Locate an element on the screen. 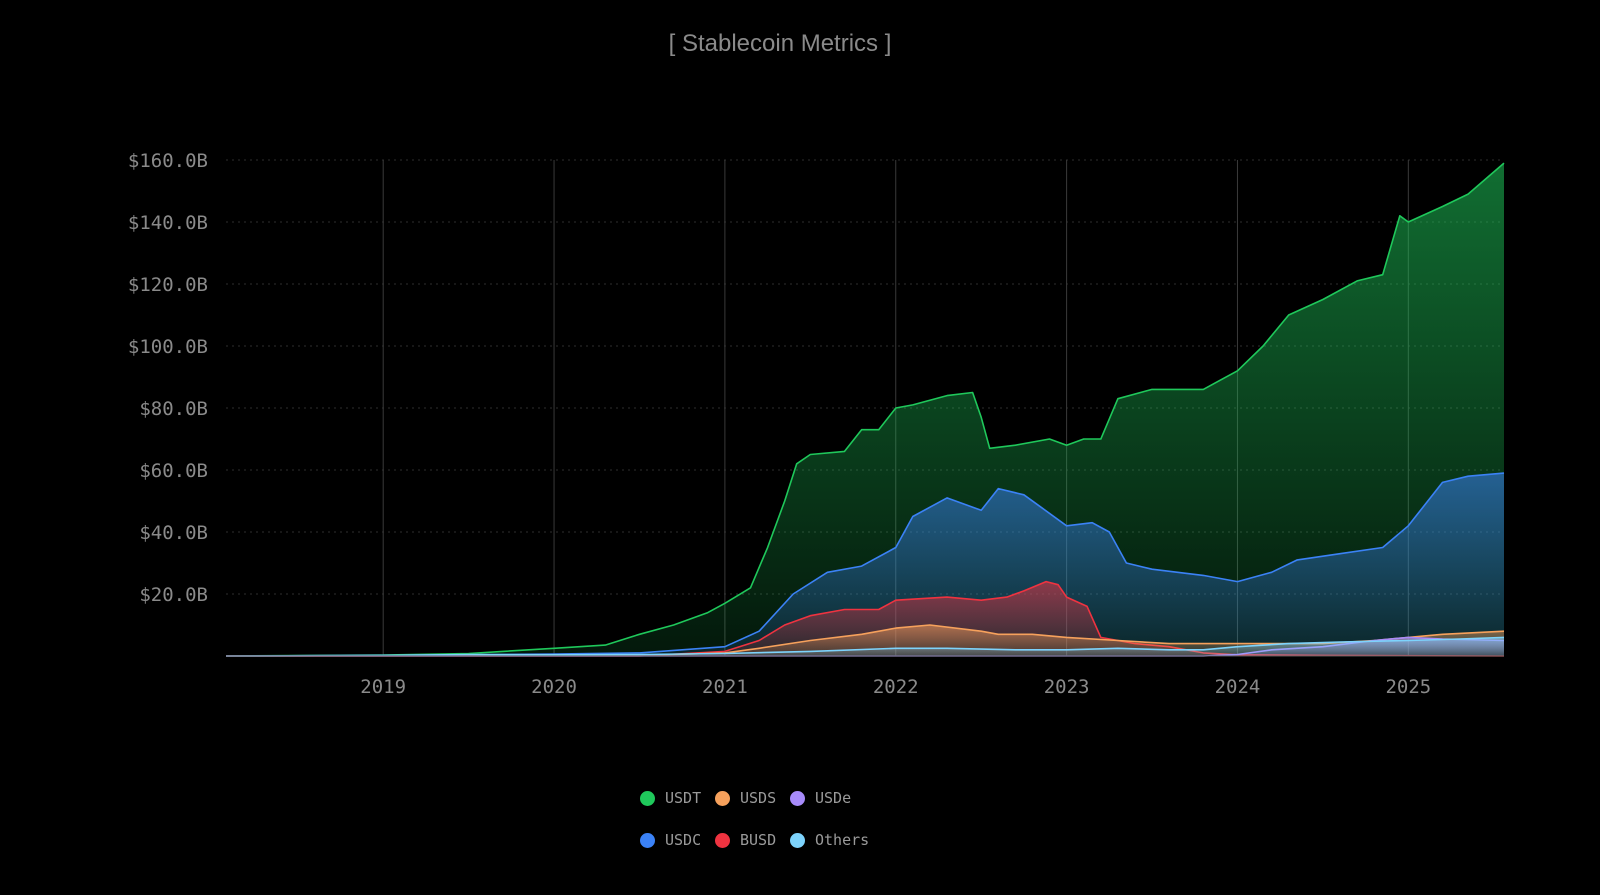  x-tick-label: 2021 is located at coordinates (725, 687).